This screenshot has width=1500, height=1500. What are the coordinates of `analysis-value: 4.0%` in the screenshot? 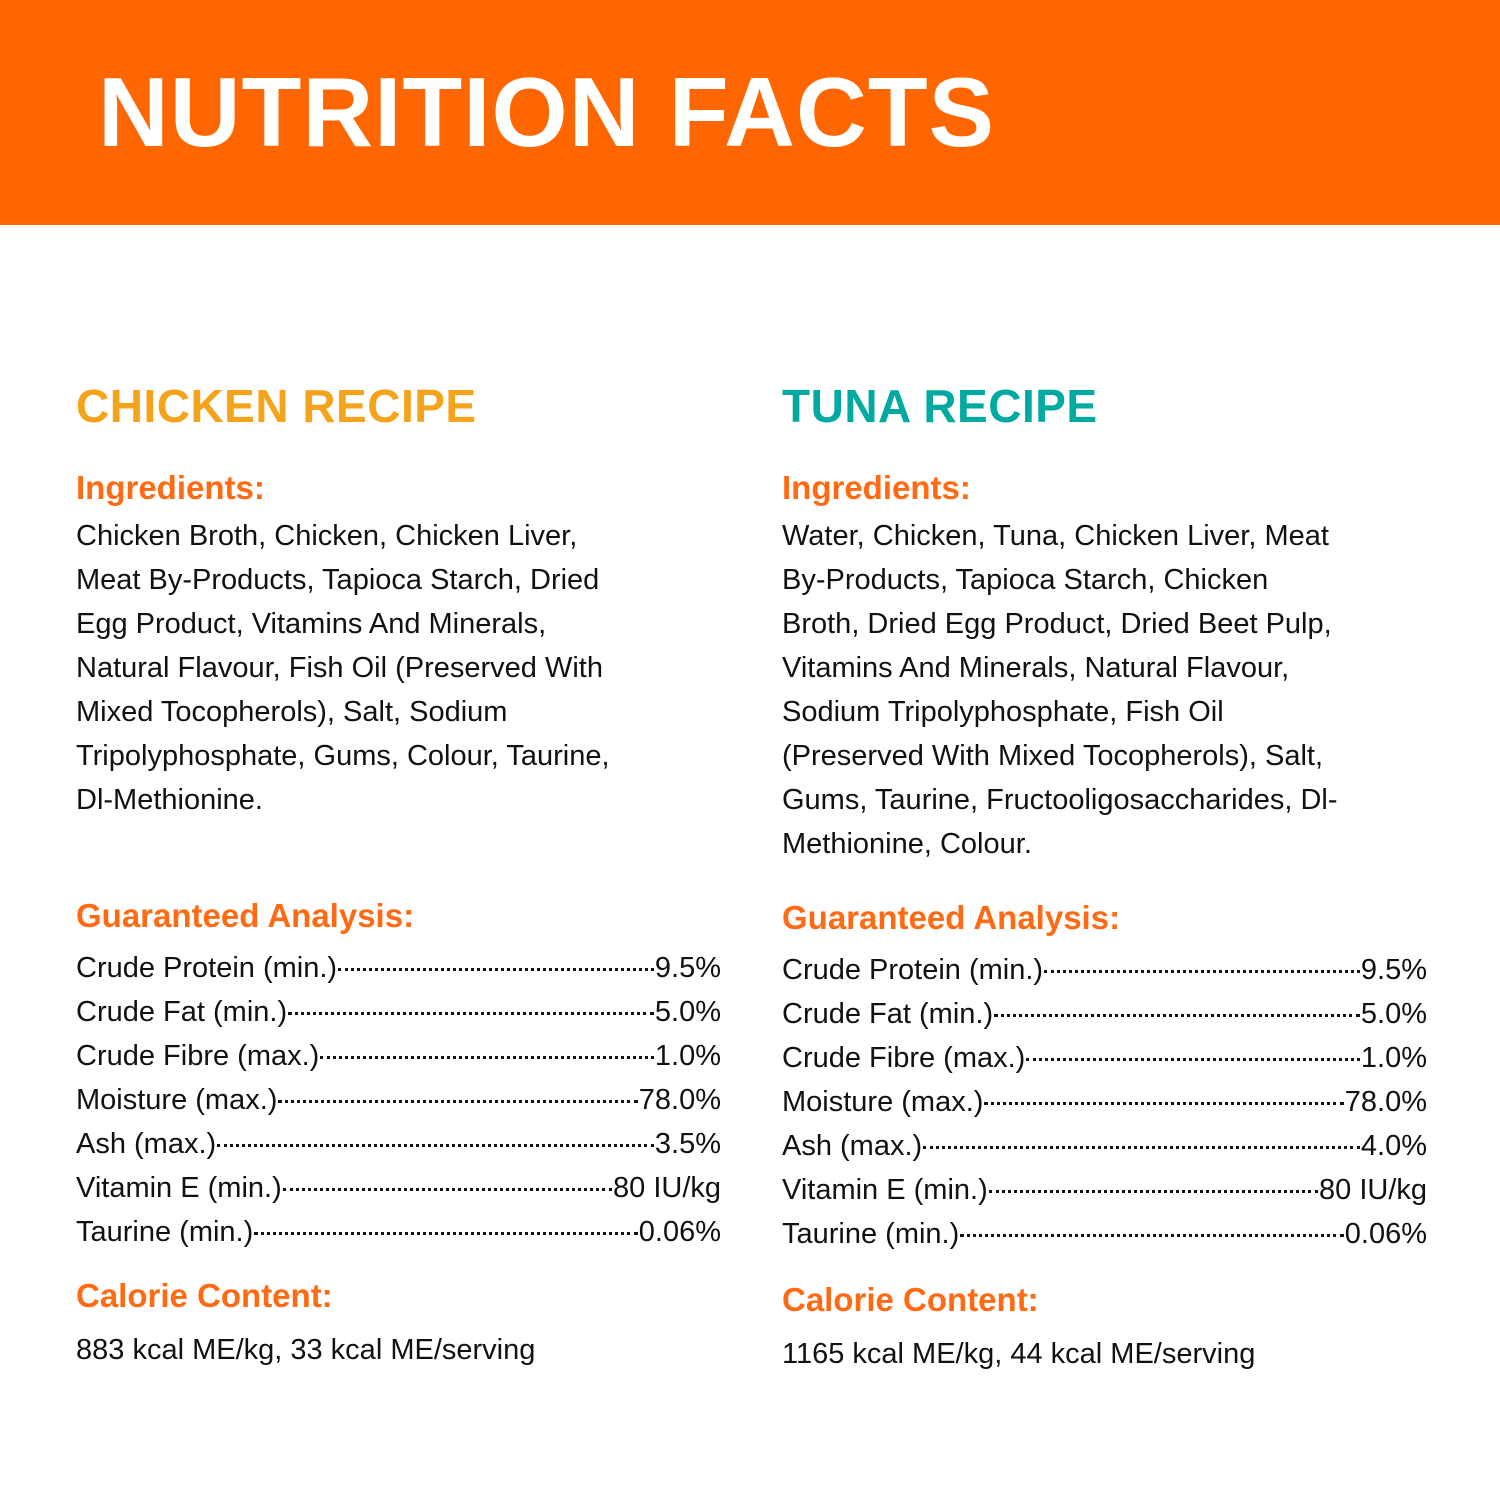 It's located at (1393, 1146).